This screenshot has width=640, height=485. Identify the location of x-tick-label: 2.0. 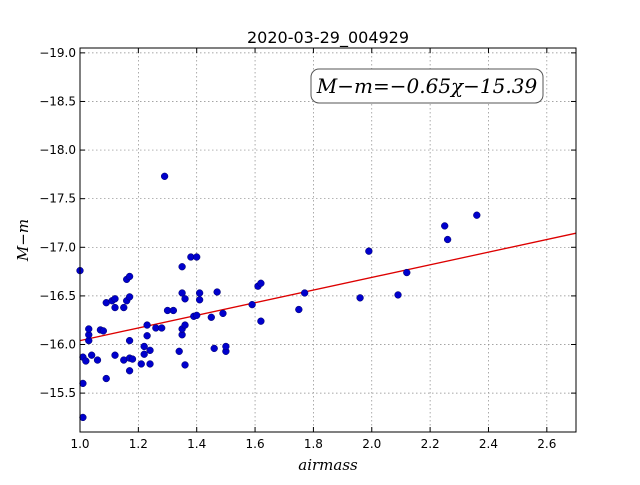
(371, 444).